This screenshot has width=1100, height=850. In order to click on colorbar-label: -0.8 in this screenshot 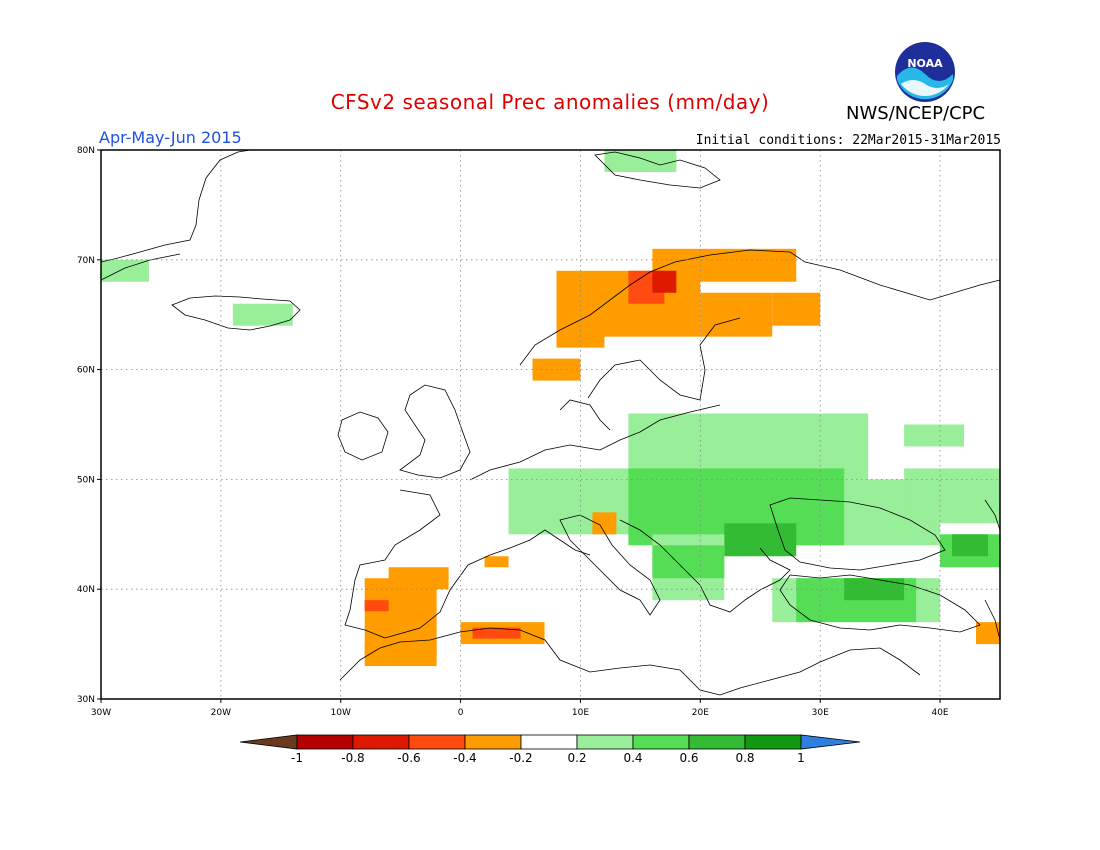, I will do `click(352, 758)`.